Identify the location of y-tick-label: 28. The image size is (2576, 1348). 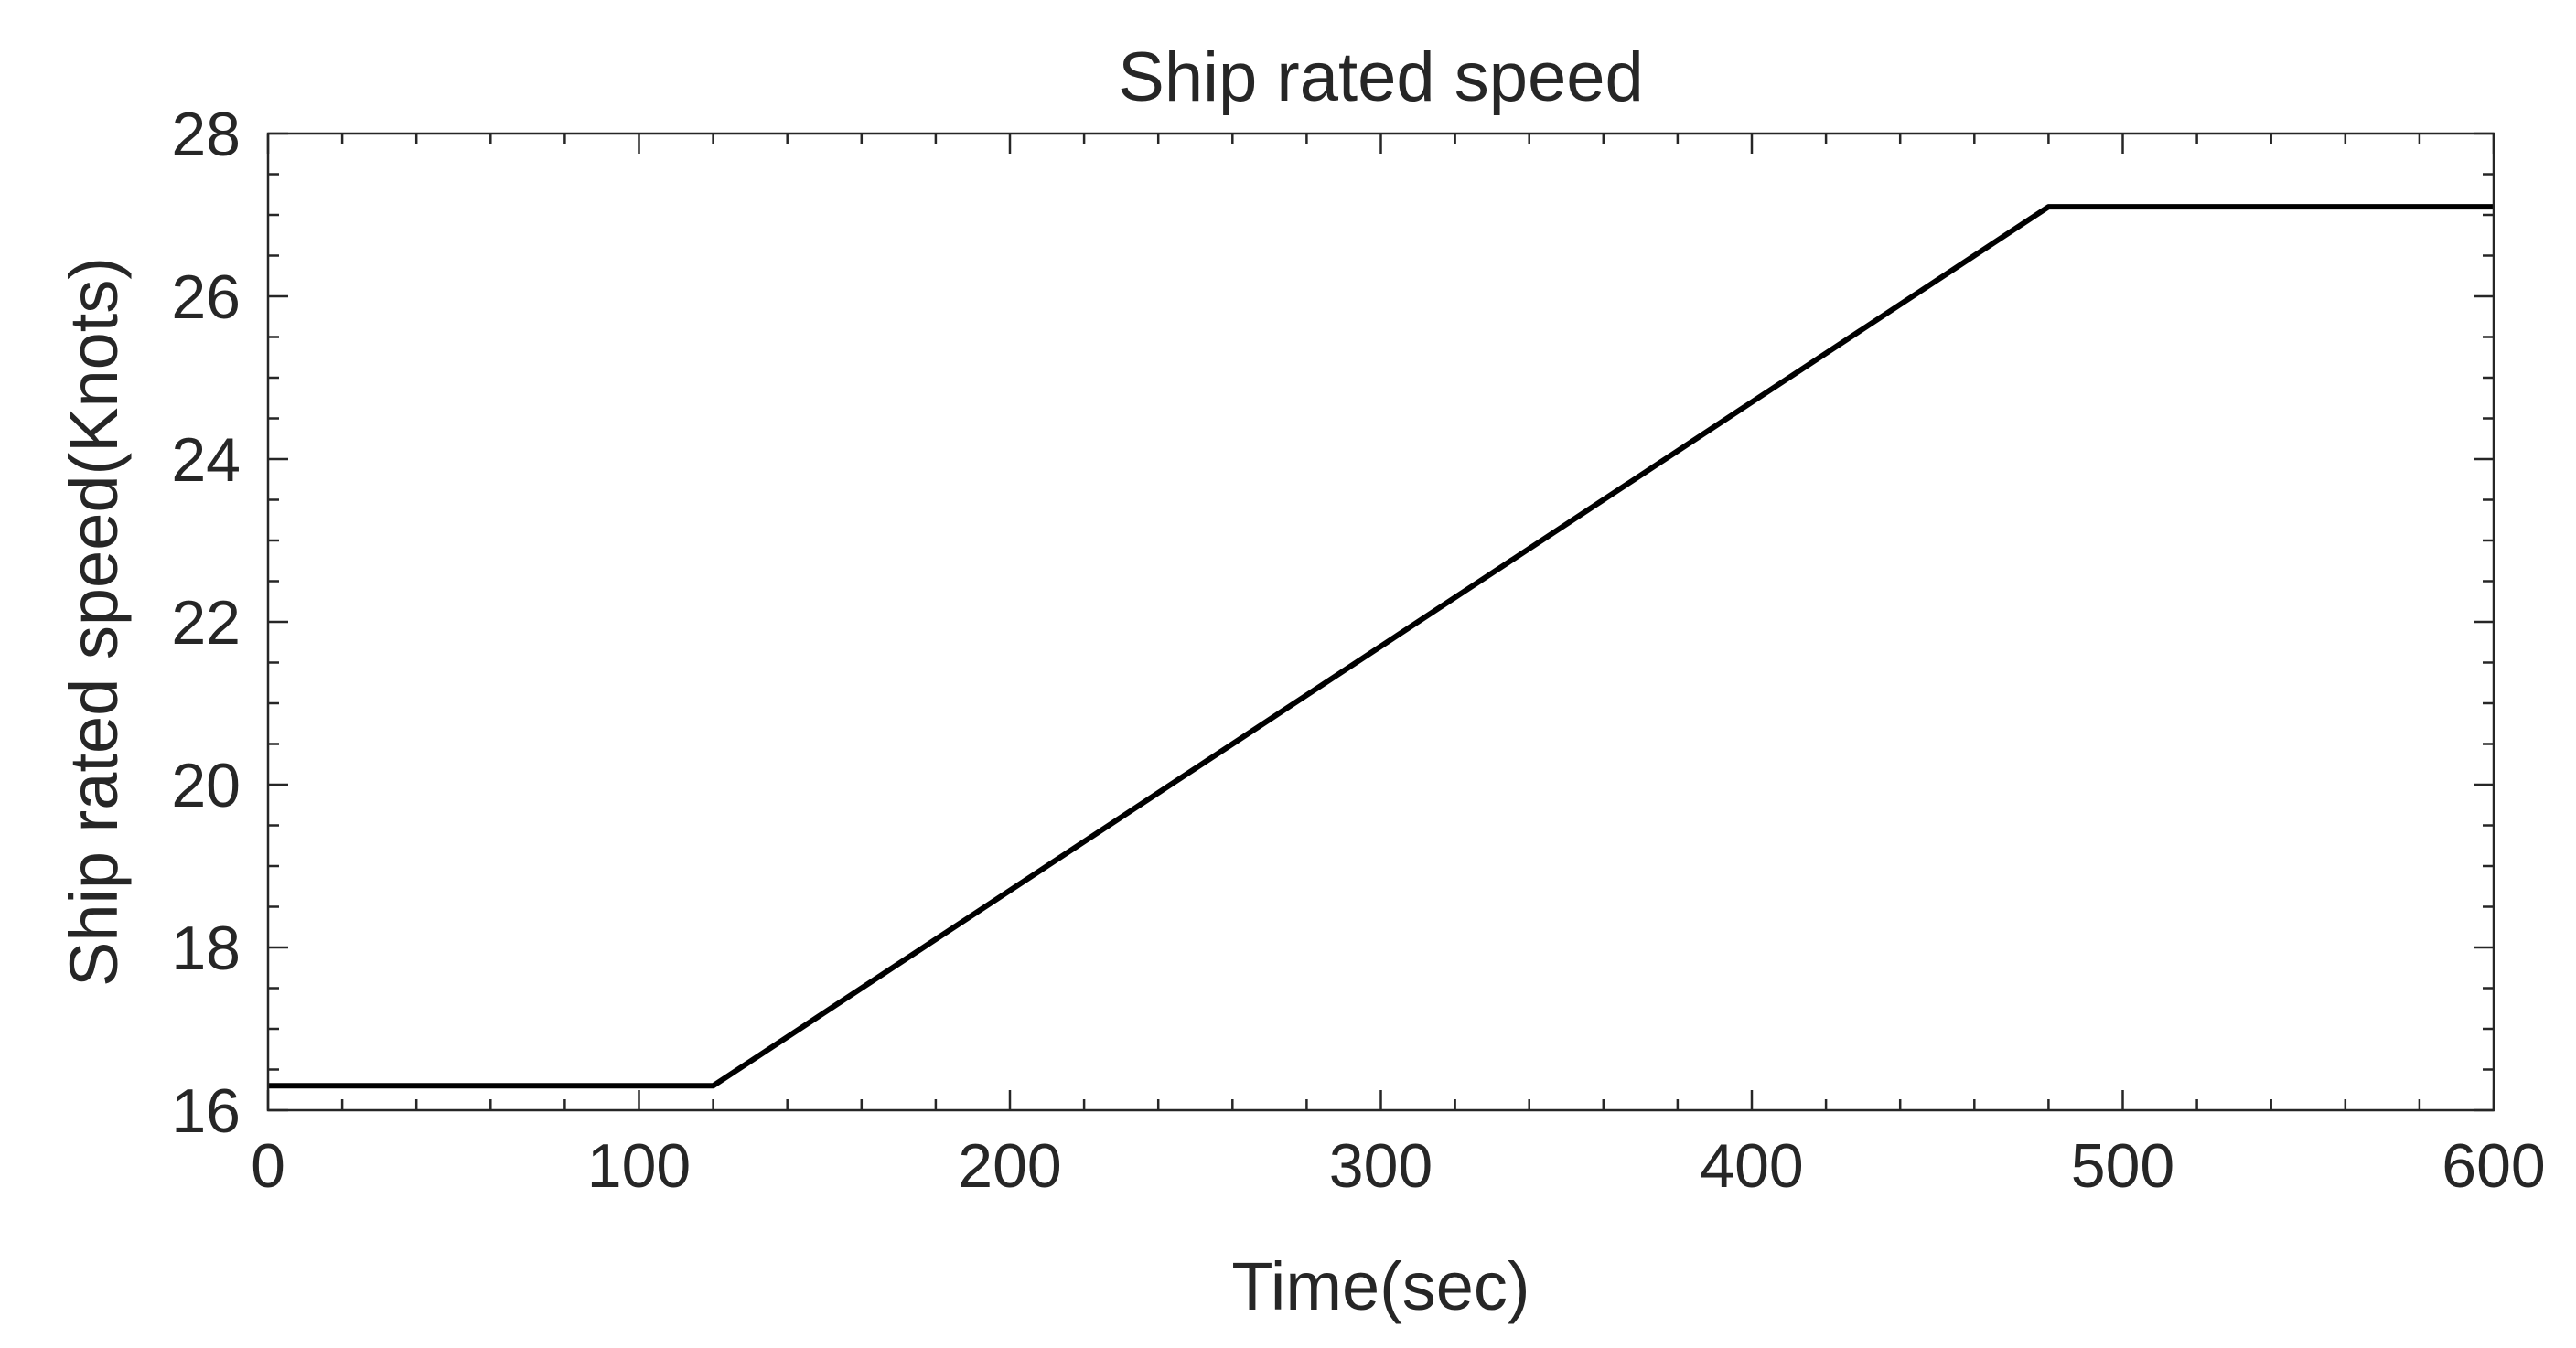
(206, 134).